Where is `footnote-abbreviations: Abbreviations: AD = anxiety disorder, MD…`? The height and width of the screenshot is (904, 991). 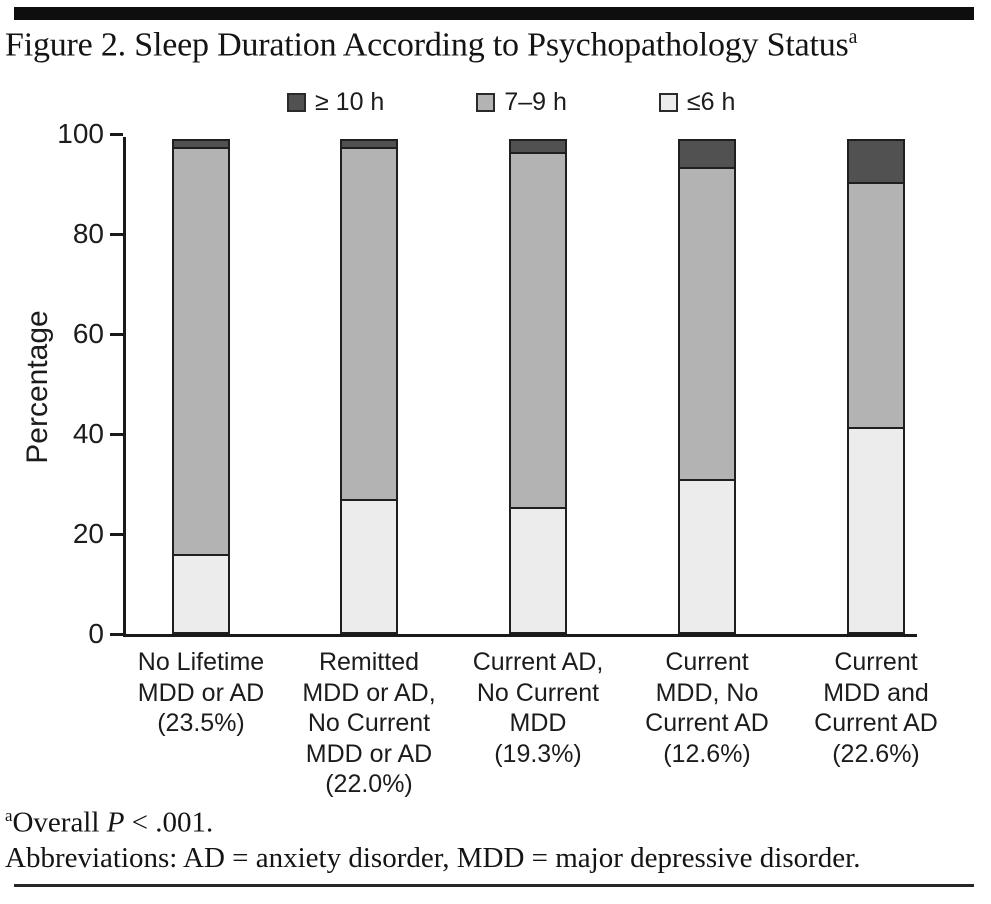
footnote-abbreviations: Abbreviations: AD = anxiety disorder, MD… is located at coordinates (433, 858).